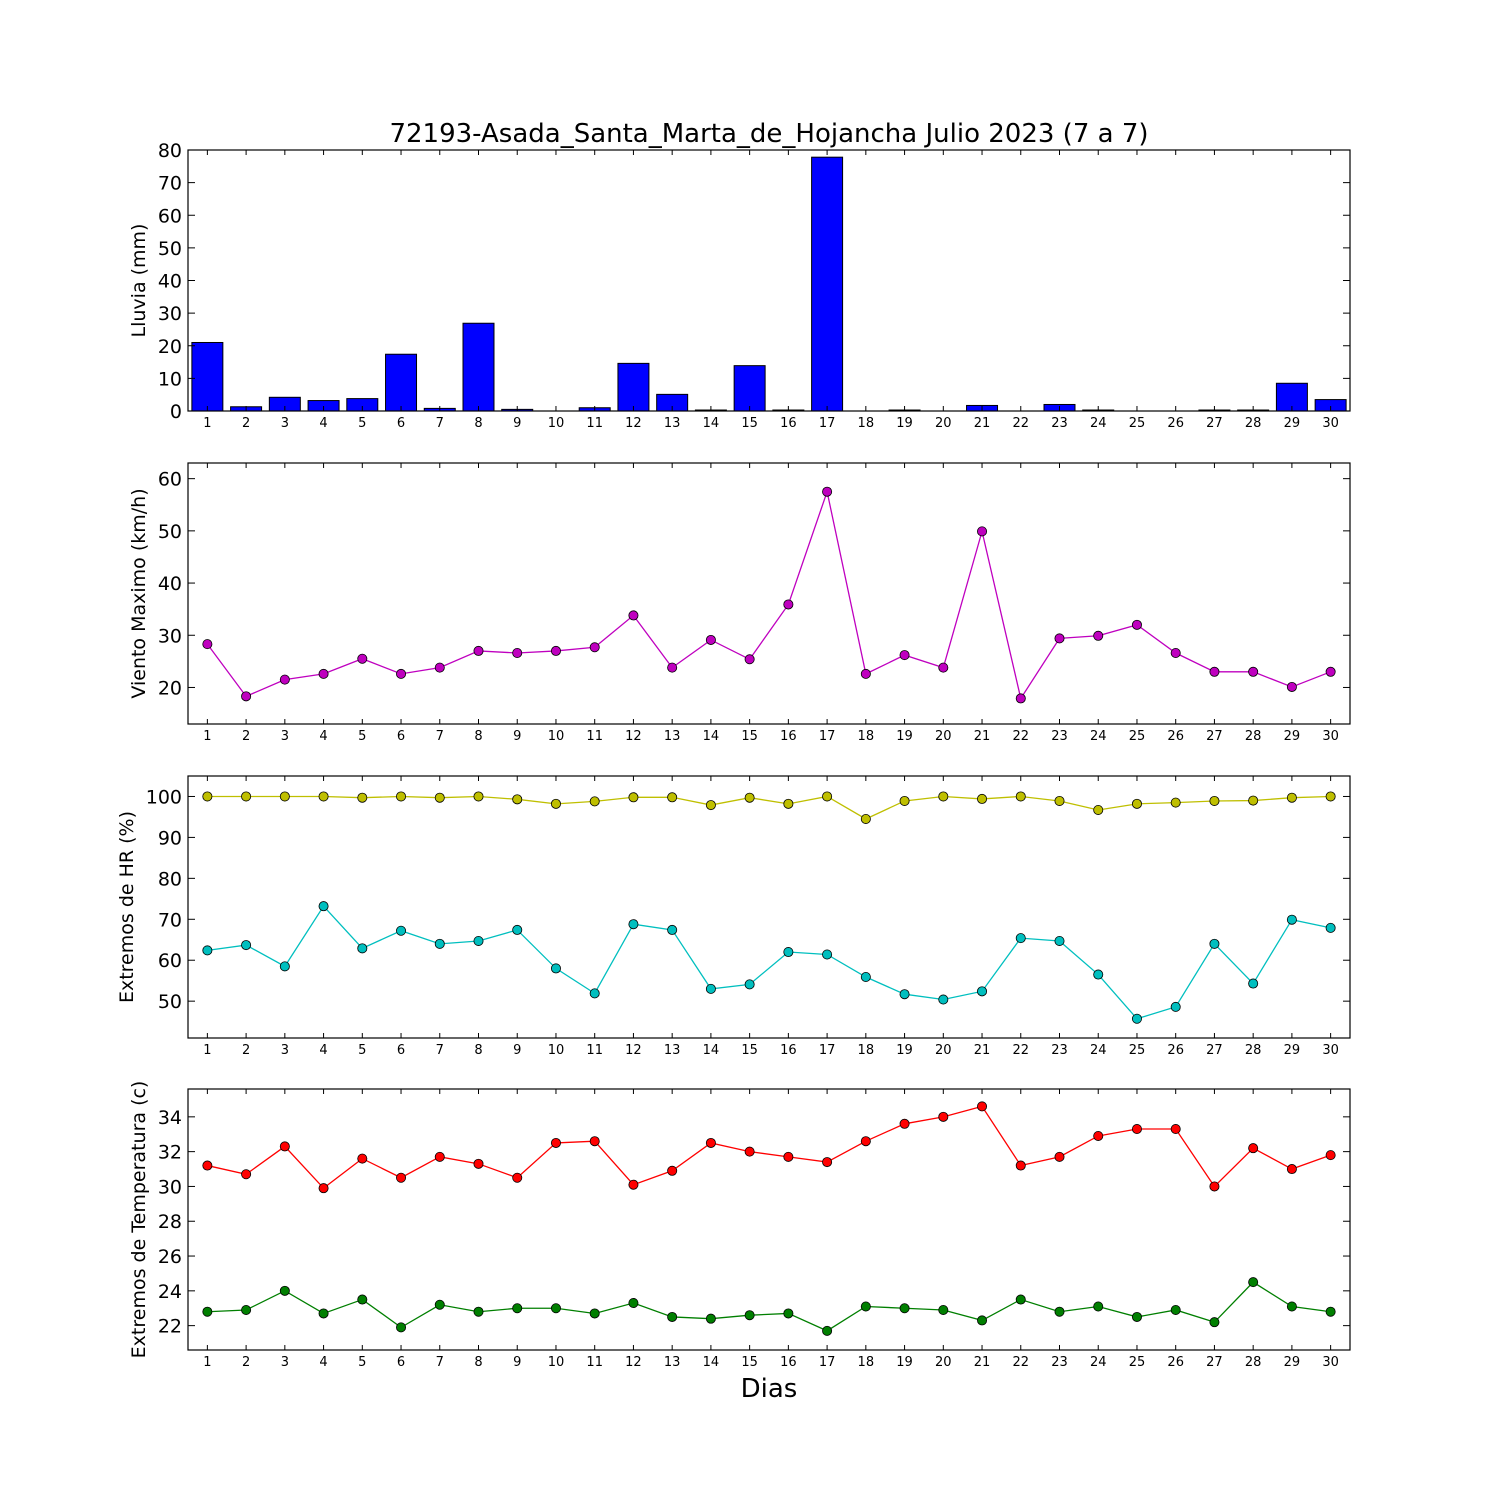  Describe the element at coordinates (170, 961) in the screenshot. I see `y-tick-label: 60` at that location.